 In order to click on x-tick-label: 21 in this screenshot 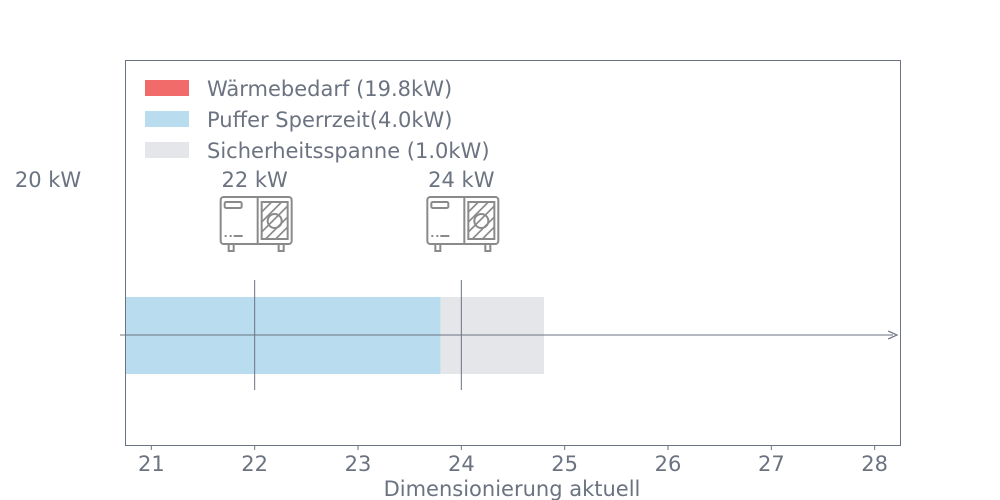, I will do `click(151, 464)`.